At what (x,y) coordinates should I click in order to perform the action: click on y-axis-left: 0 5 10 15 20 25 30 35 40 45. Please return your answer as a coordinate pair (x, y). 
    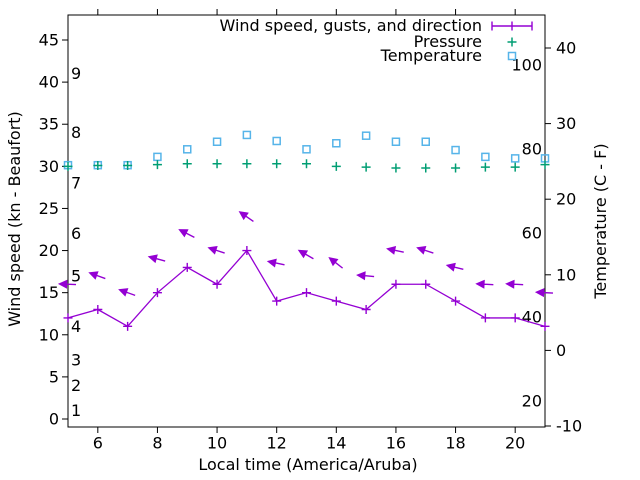
    Looking at the image, I should click on (53, 230).